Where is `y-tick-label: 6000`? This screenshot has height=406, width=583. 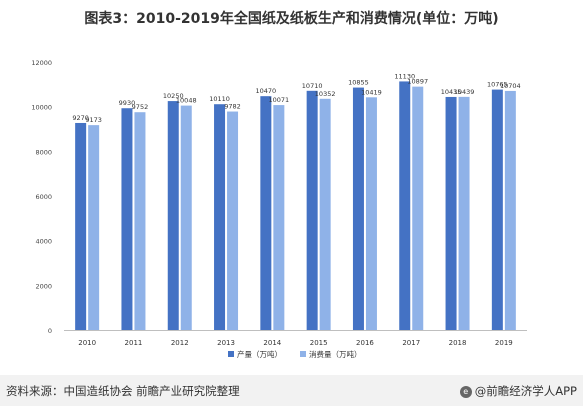
y-tick-label: 6000 is located at coordinates (43, 197).